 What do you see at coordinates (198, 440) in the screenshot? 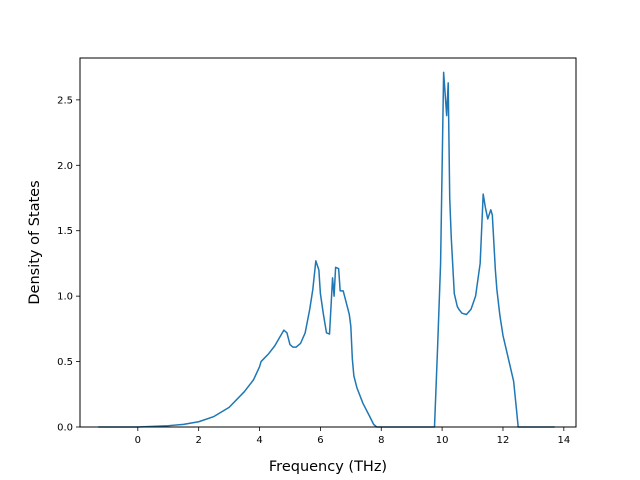
I see `x-tick-label: 2` at bounding box center [198, 440].